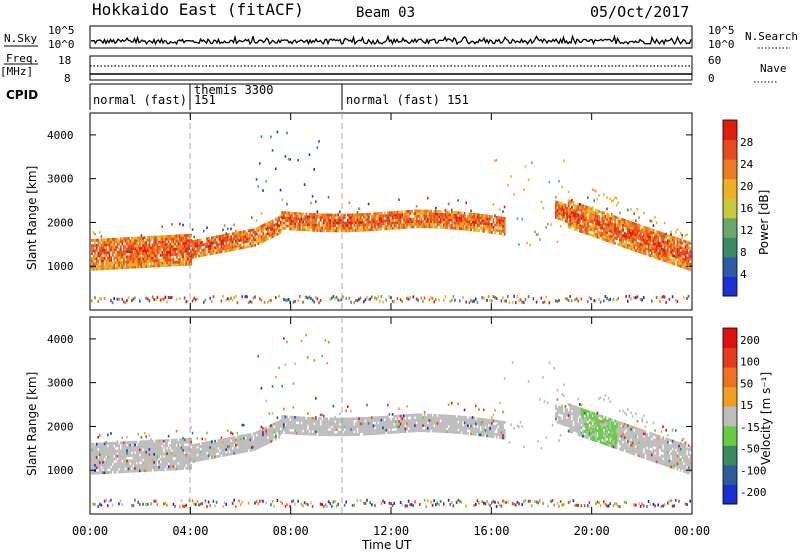  Describe the element at coordinates (22, 95) in the screenshot. I see `cpid-label: CPID` at that location.